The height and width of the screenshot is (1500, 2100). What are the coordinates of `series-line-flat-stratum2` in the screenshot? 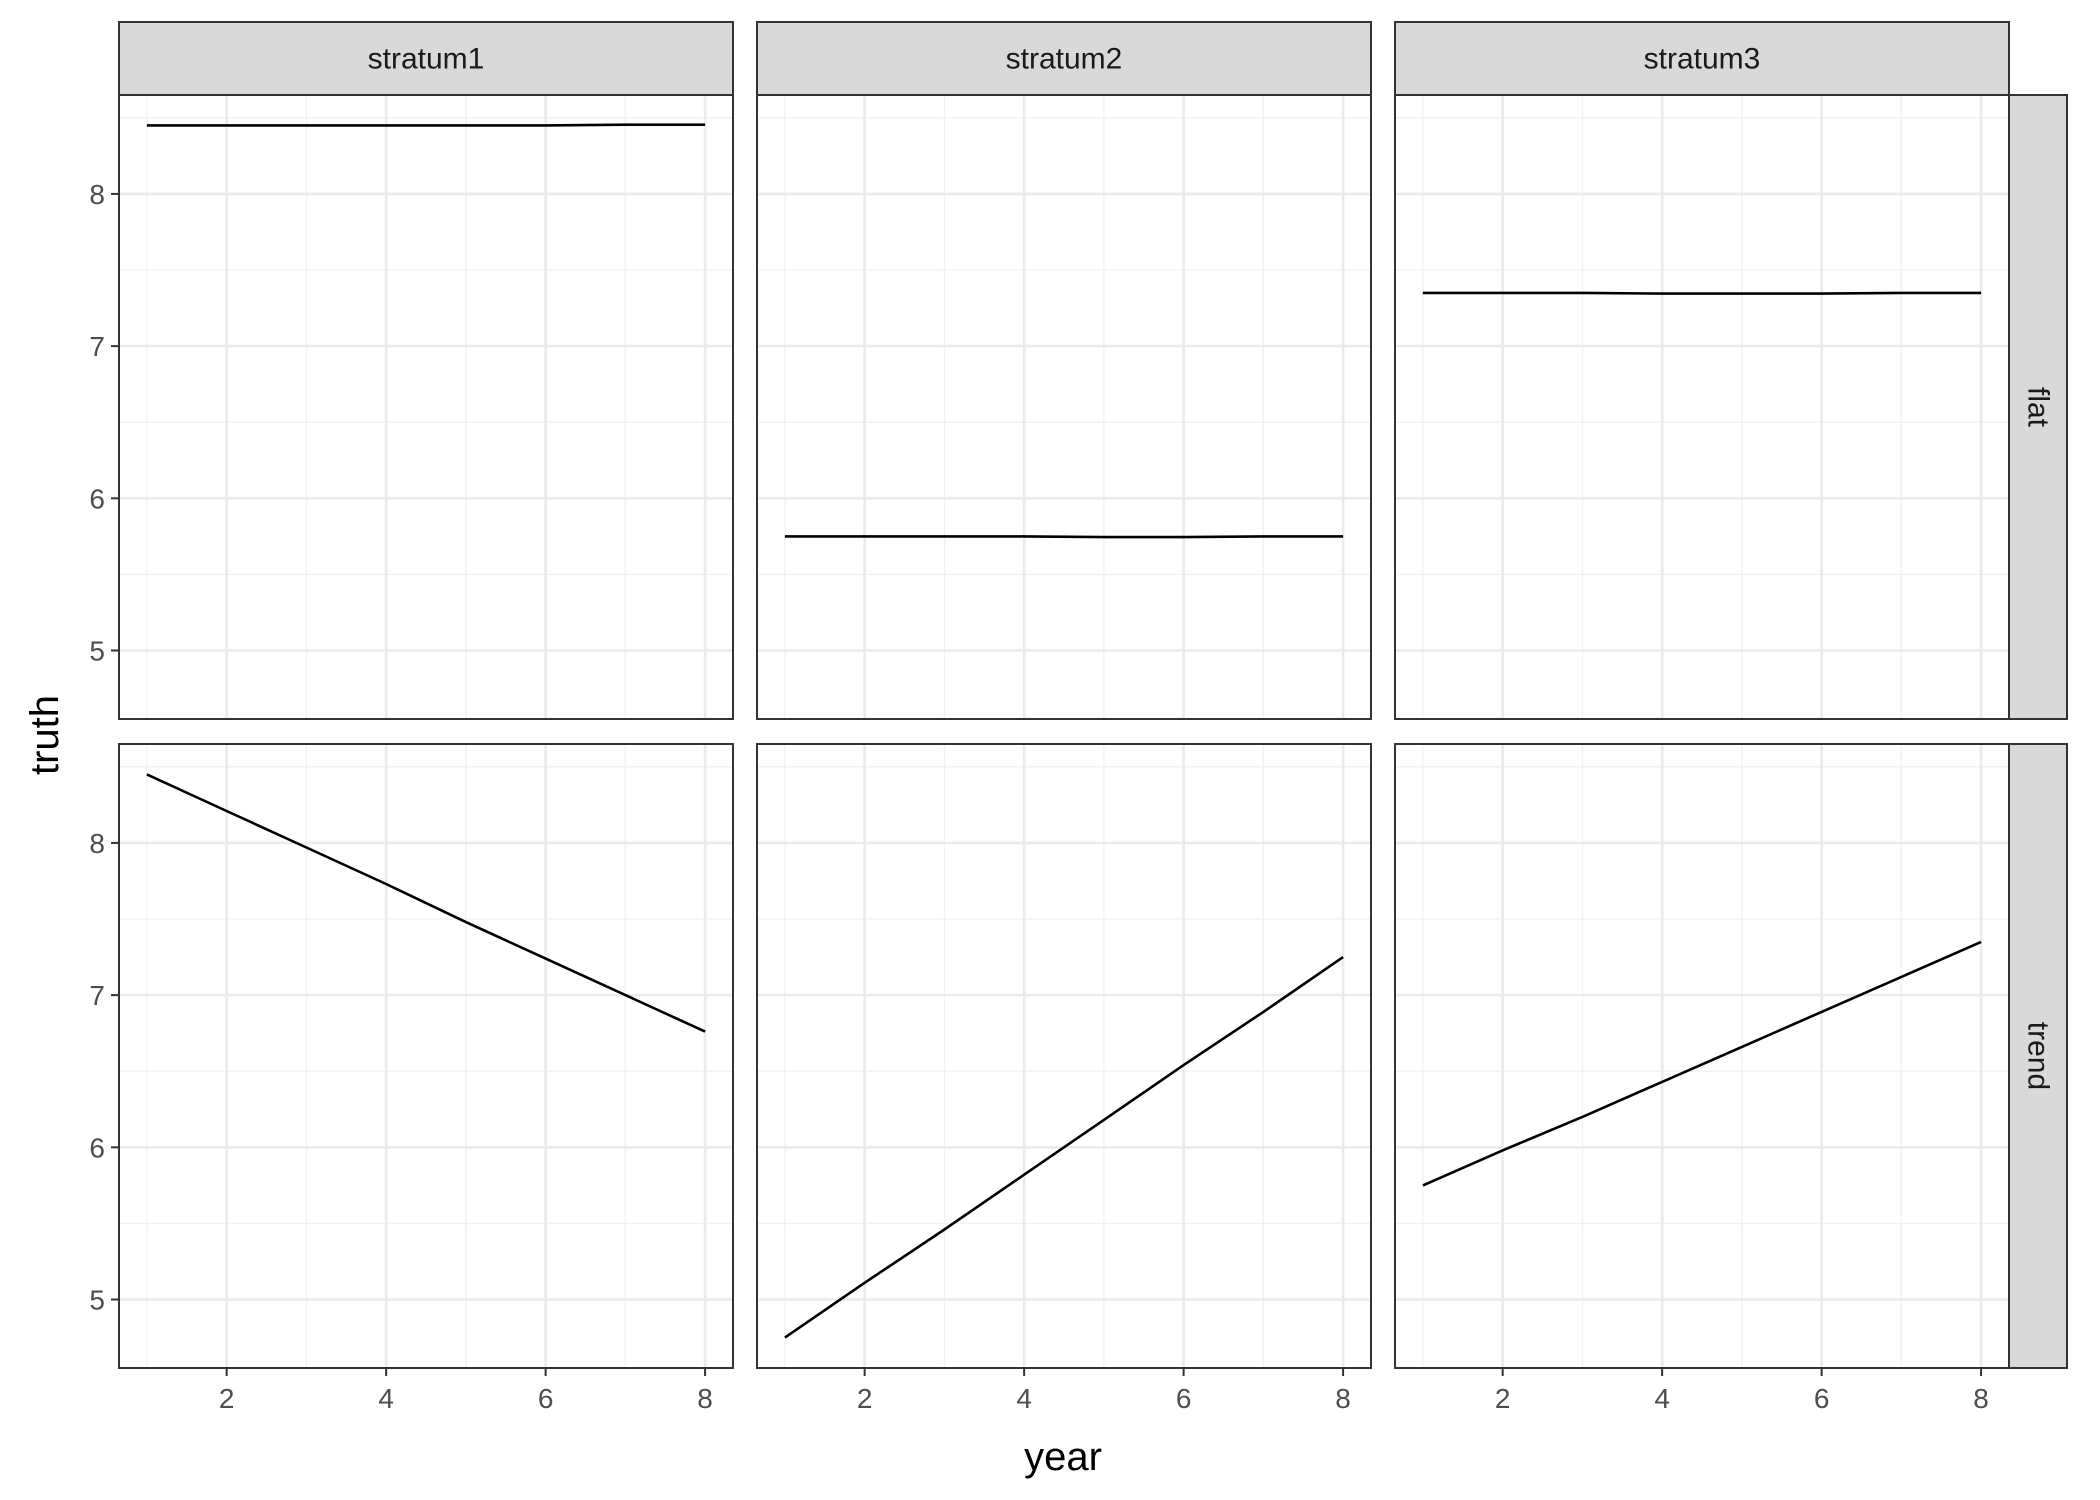 It's located at (1064, 537).